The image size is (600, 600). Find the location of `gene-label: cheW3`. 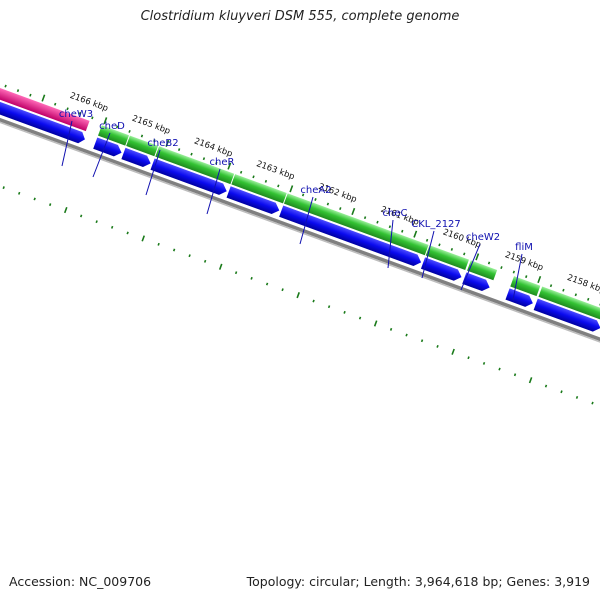

gene-label: cheW3 is located at coordinates (76, 114).